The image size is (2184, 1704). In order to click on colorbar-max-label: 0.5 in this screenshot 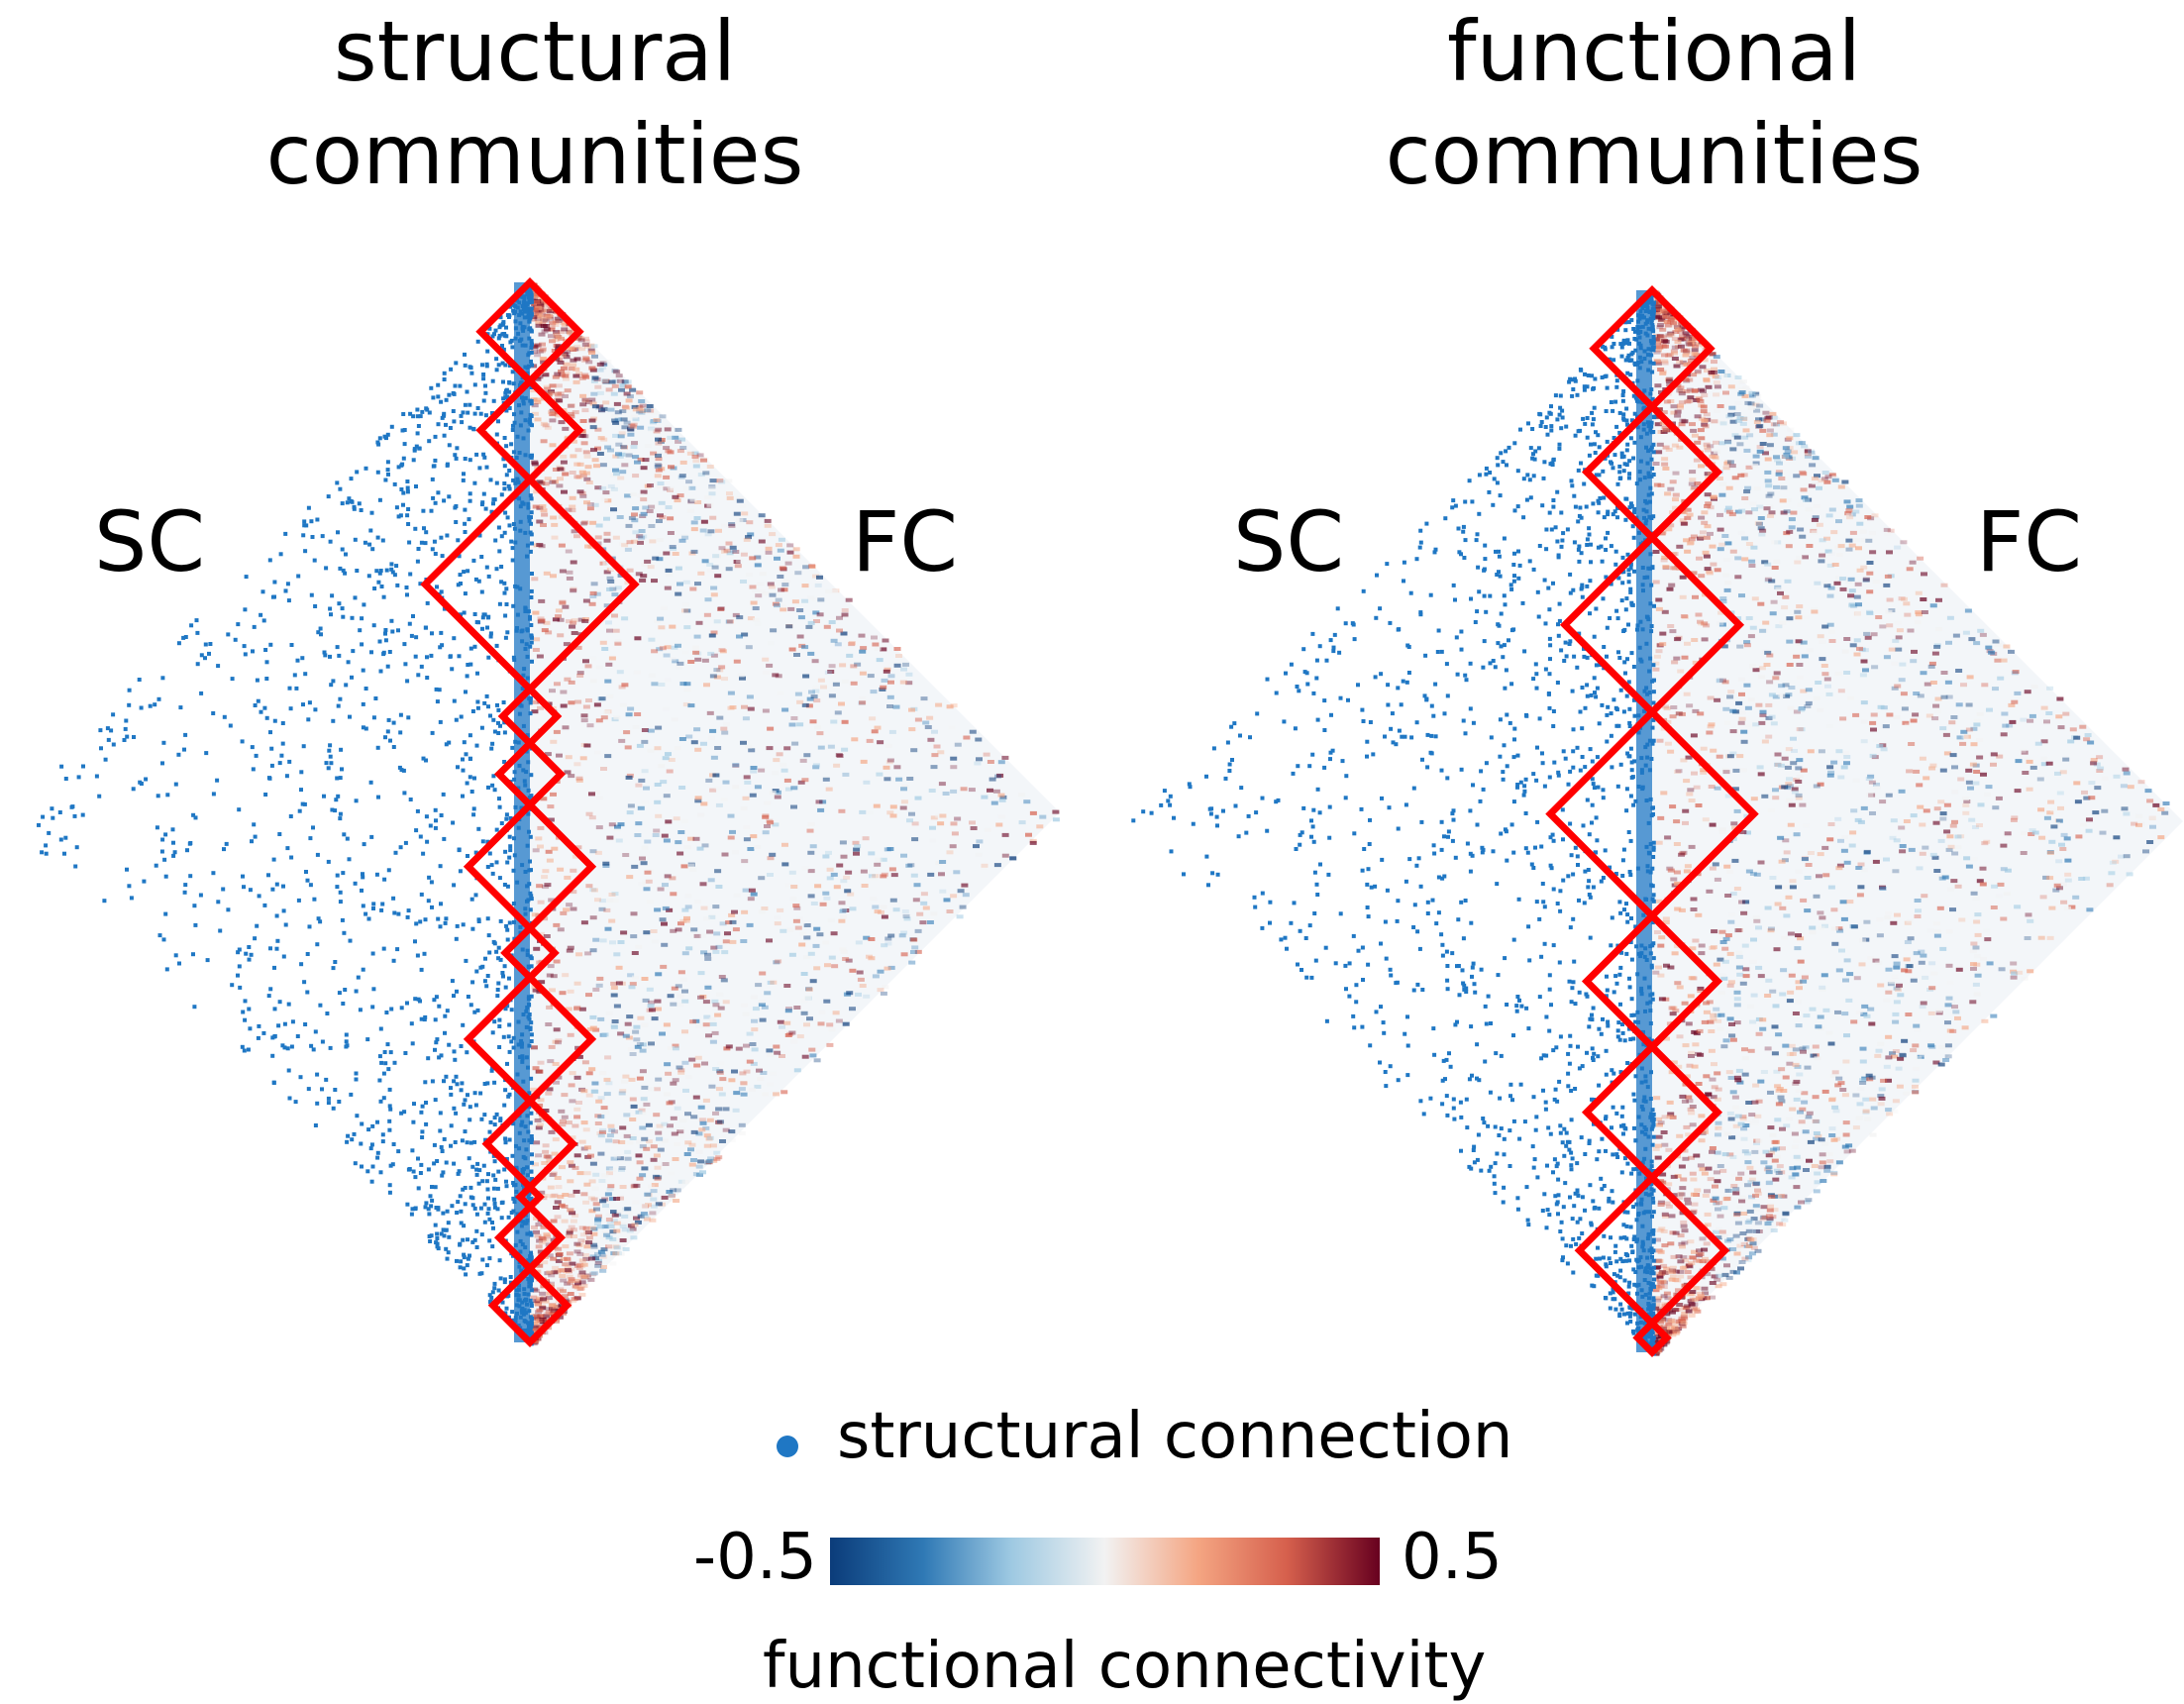, I will do `click(1452, 1557)`.